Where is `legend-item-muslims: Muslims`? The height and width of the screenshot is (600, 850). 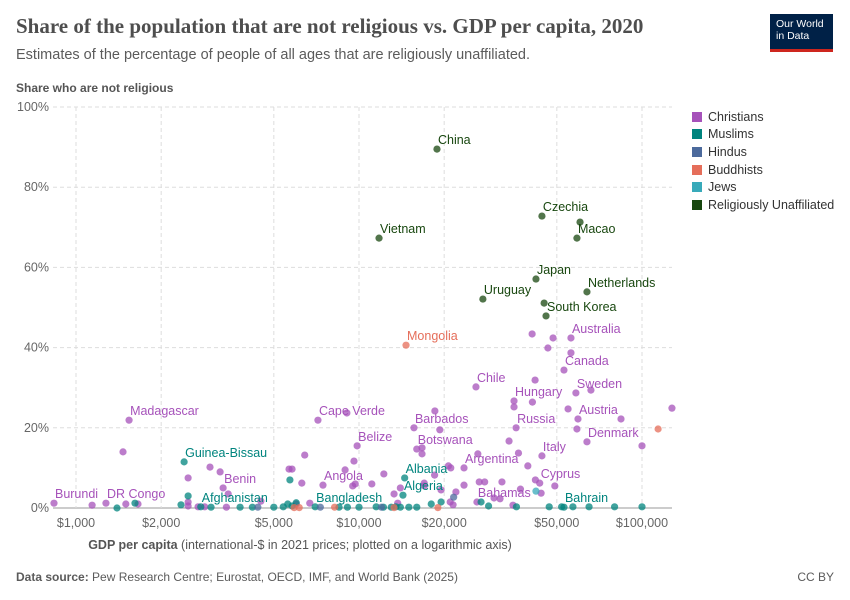 legend-item-muslims: Muslims is located at coordinates (763, 135).